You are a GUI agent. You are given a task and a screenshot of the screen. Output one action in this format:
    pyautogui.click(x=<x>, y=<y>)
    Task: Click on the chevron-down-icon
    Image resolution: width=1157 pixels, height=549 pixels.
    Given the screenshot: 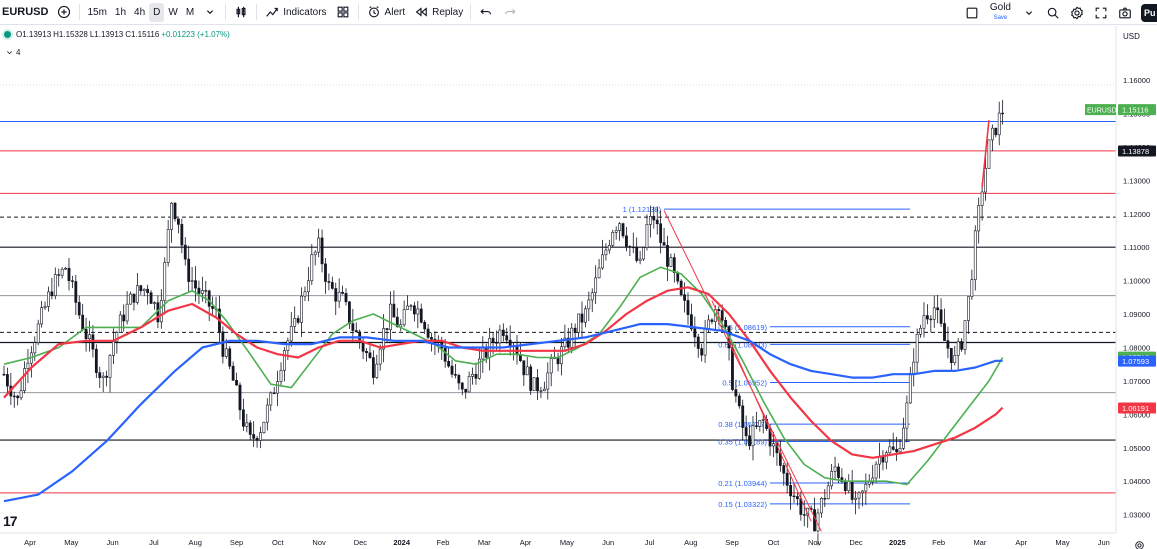 What is the action you would take?
    pyautogui.click(x=9, y=52)
    